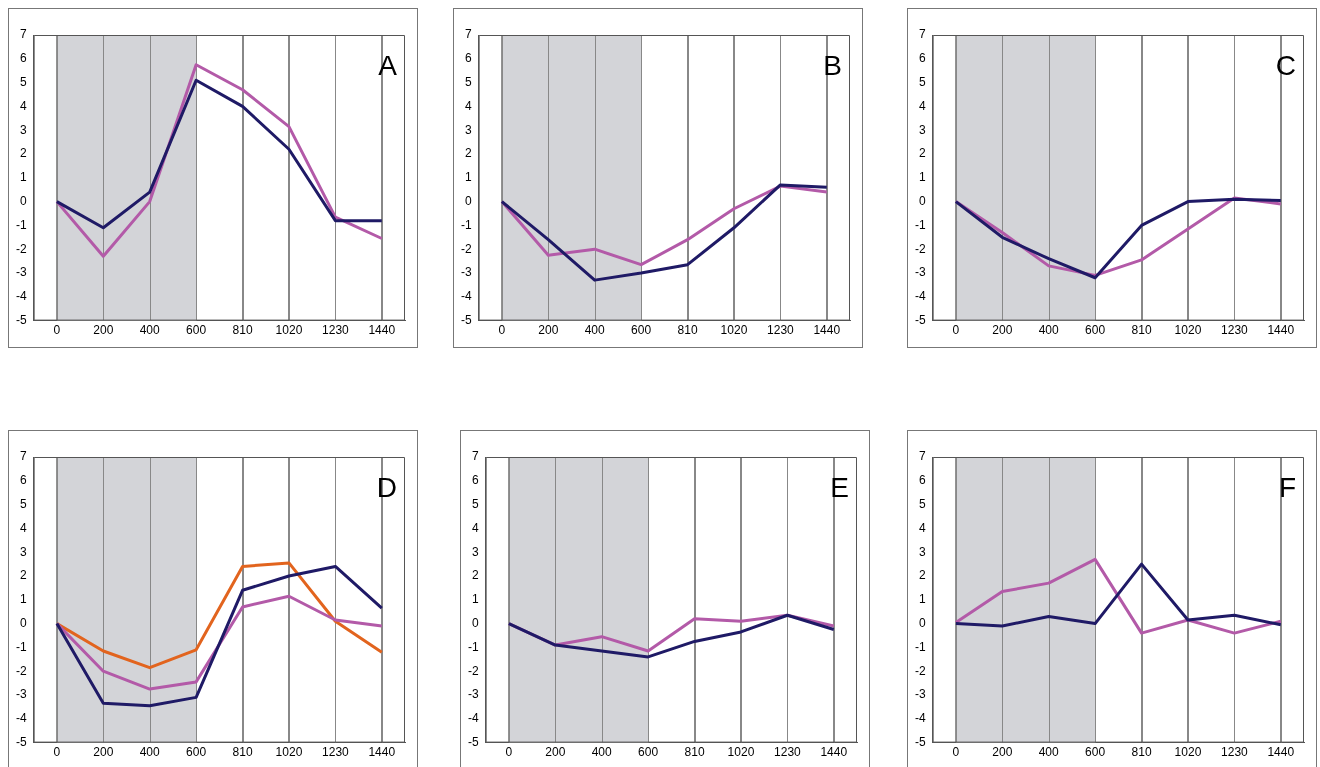 This screenshot has height=767, width=1320. Describe the element at coordinates (1287, 487) in the screenshot. I see `annotation: F` at that location.